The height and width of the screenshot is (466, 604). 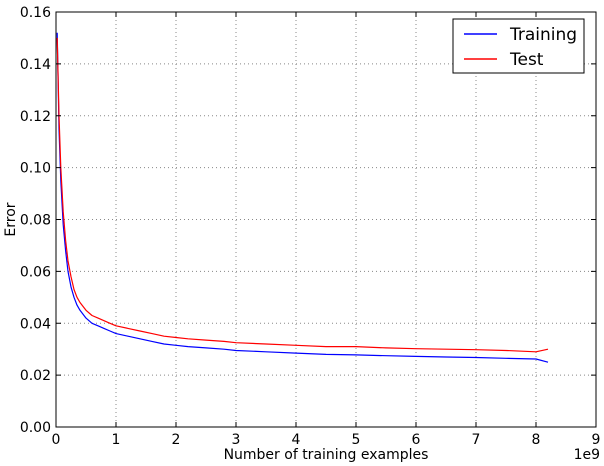 I want to click on x-tick-label: 0, so click(x=56, y=440).